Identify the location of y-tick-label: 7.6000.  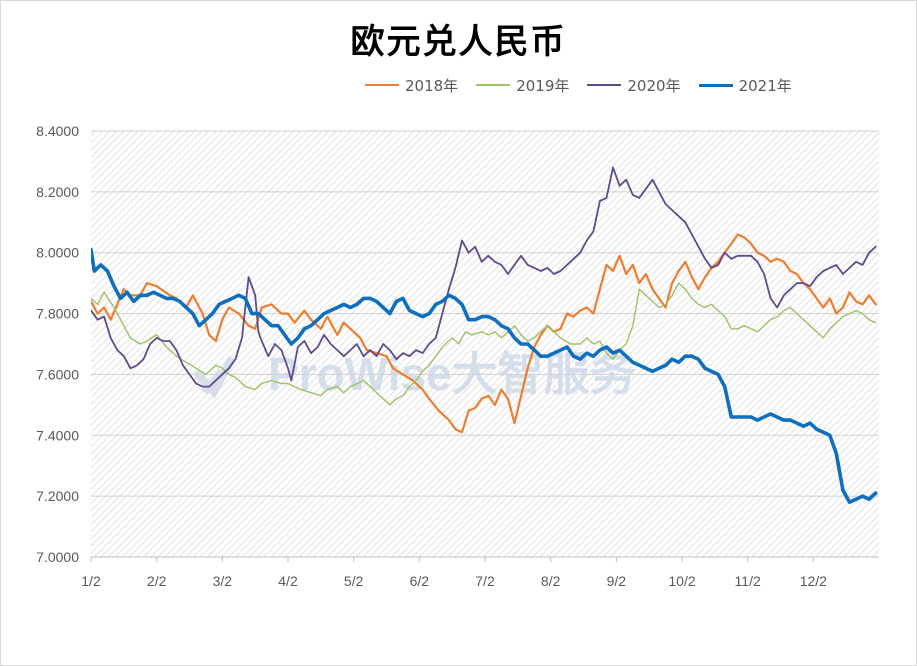
(57, 374).